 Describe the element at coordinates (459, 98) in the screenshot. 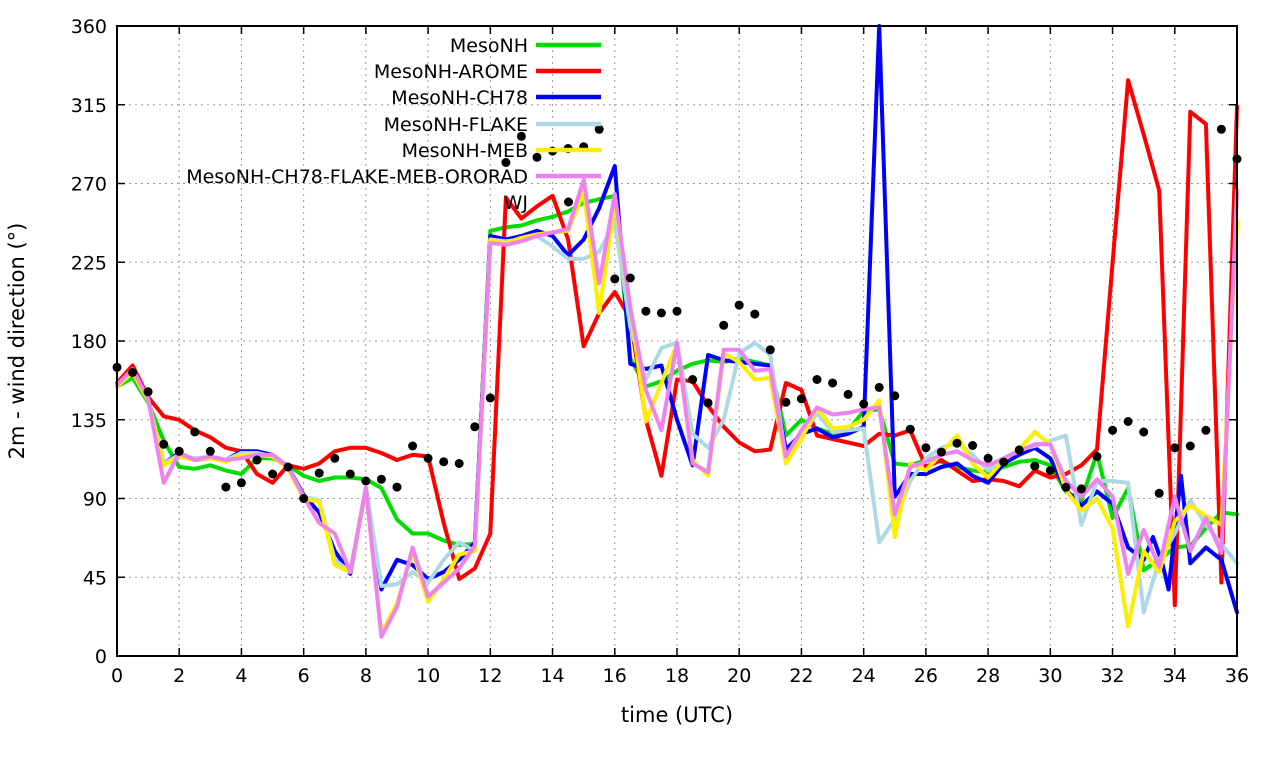

I see `legend-label: MesoNH-CH78` at that location.